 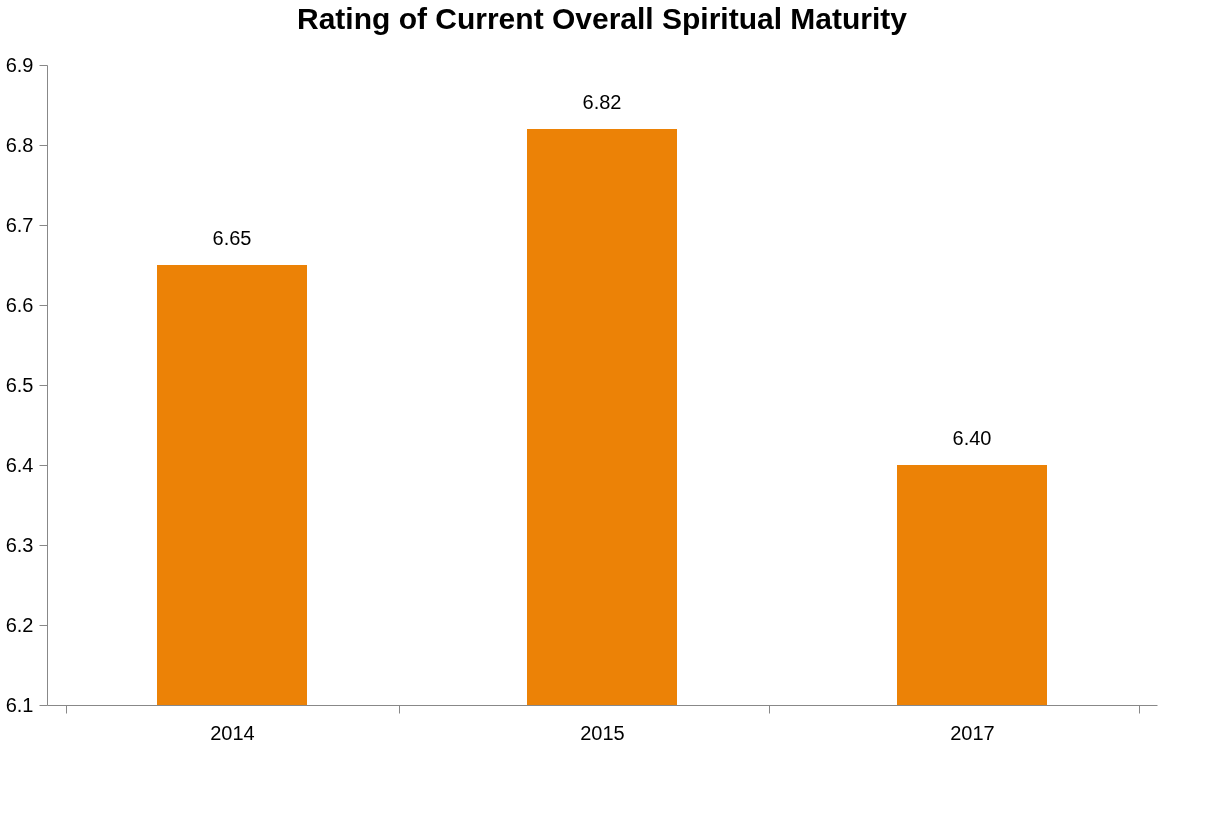 I want to click on y-tick-label: 6.5, so click(x=19, y=384).